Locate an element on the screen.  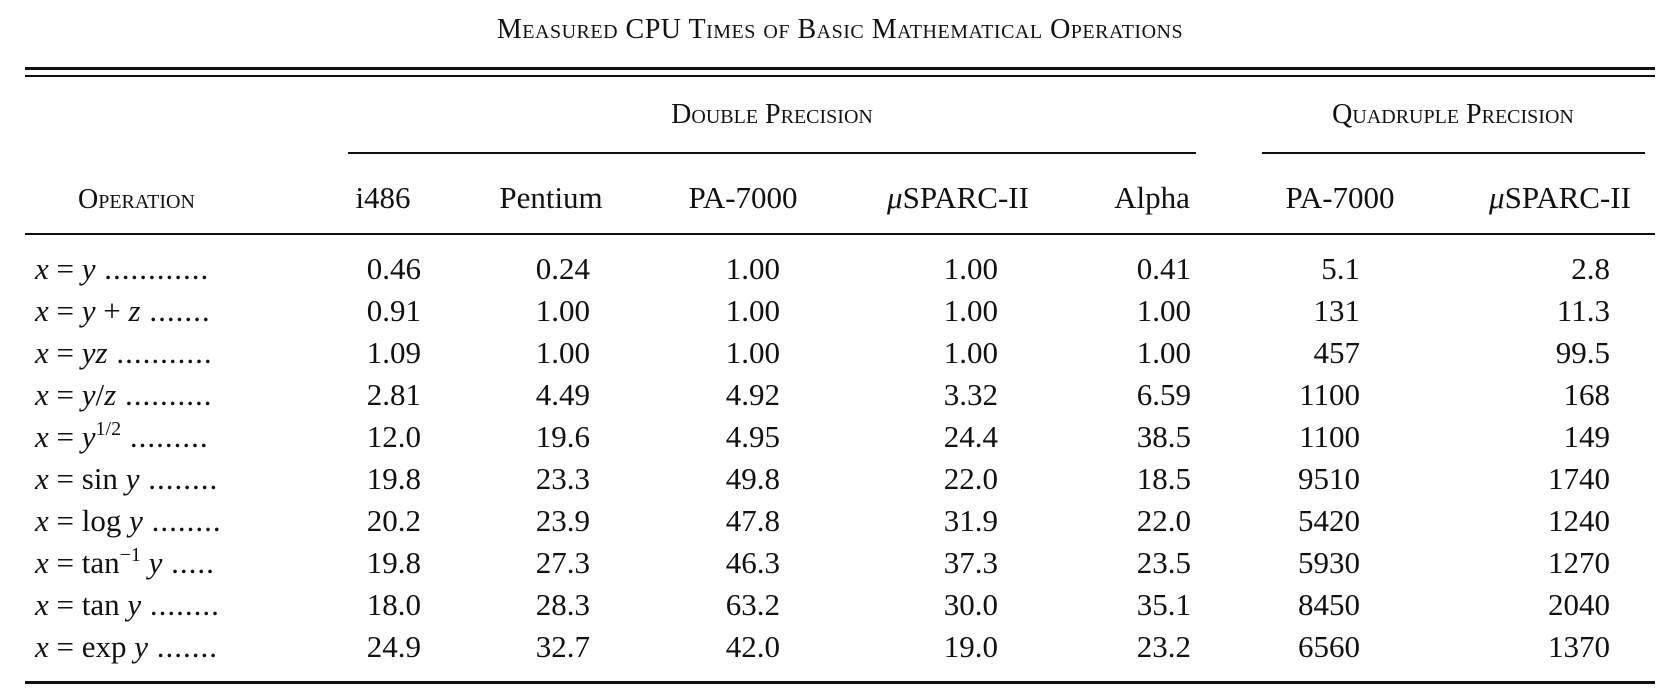
value-cell-i486: 2.81 is located at coordinates (393, 394).